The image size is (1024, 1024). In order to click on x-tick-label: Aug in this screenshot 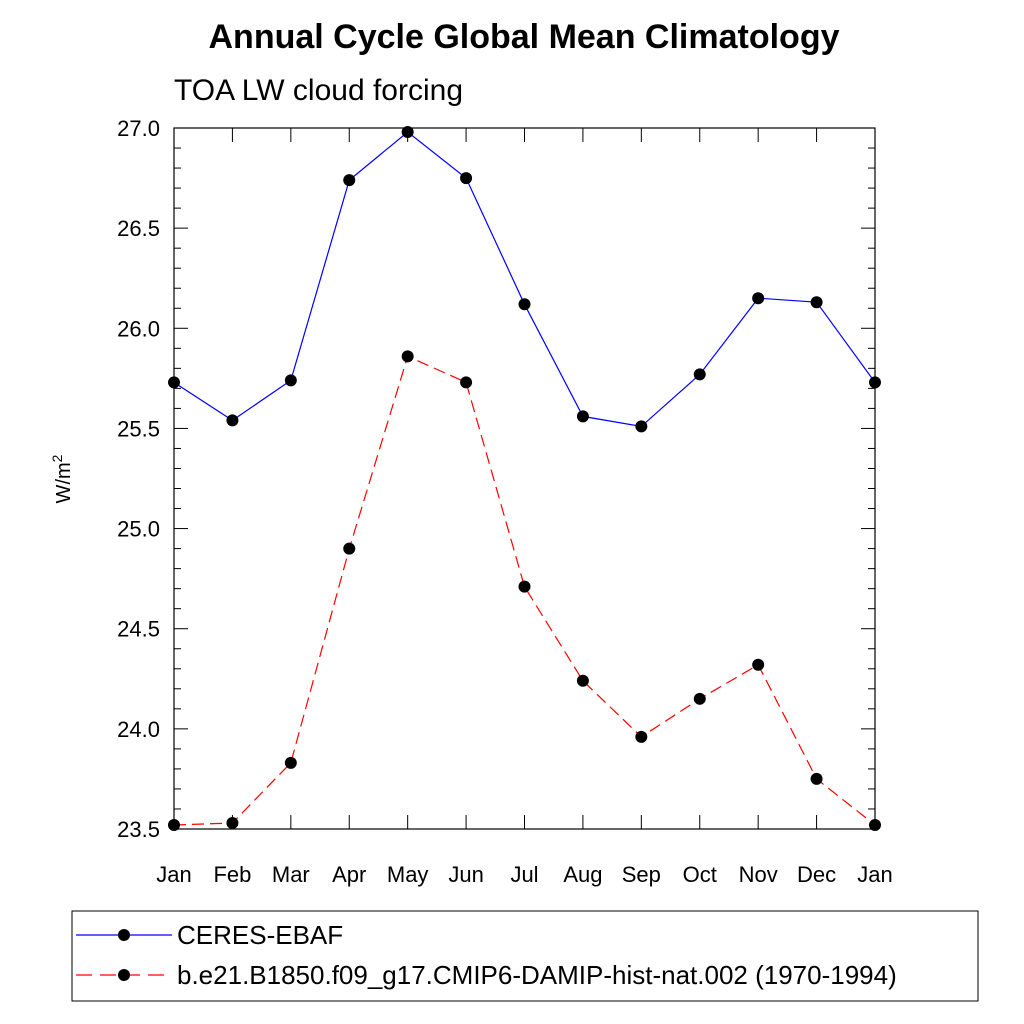, I will do `click(582, 874)`.